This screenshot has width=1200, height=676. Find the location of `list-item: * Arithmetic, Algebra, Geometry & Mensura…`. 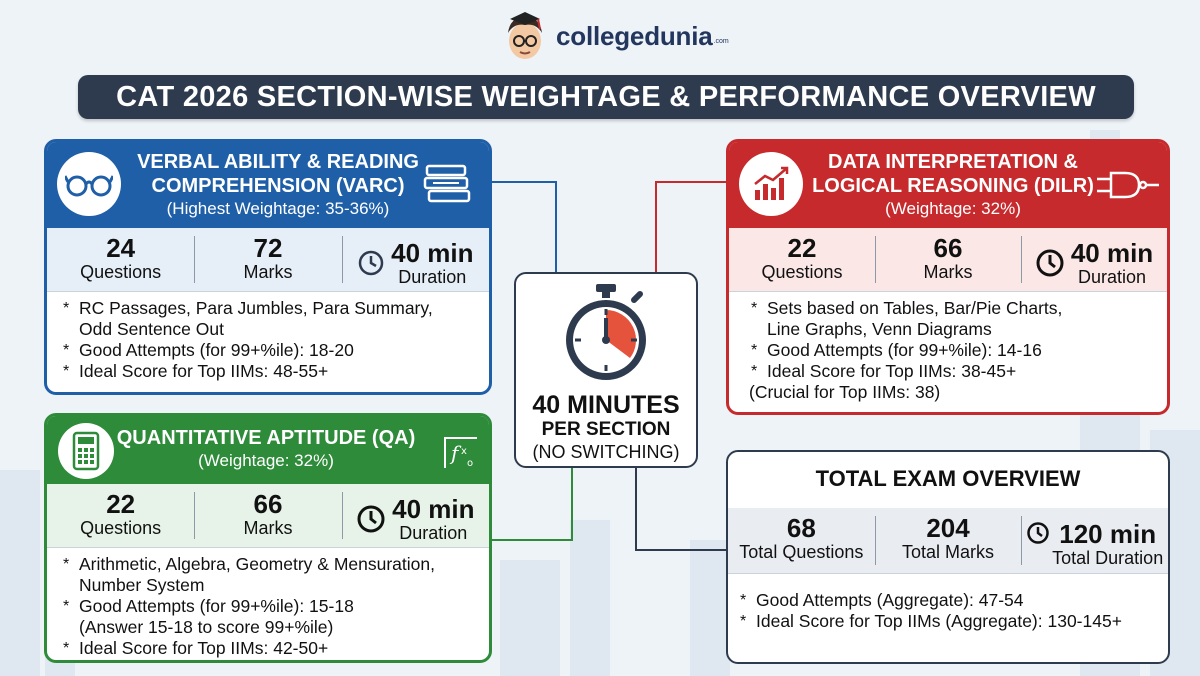

list-item: * Arithmetic, Algebra, Geometry & Mensura… is located at coordinates (270, 564).